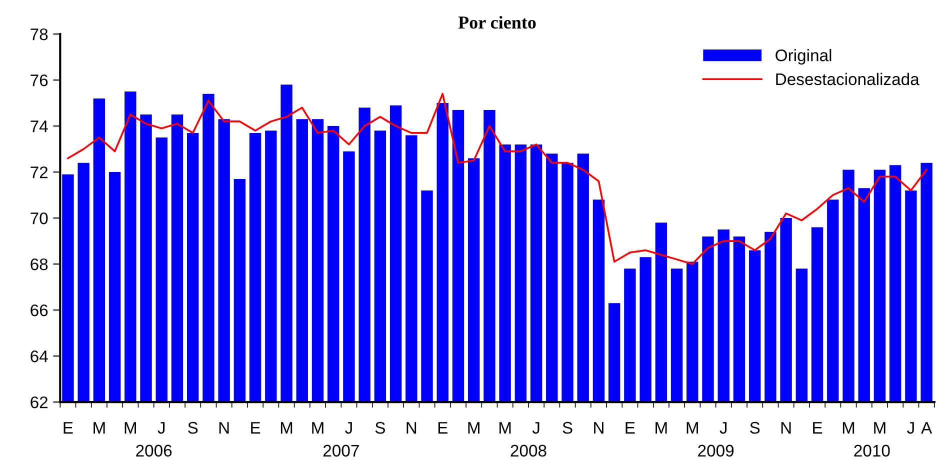  Describe the element at coordinates (39, 172) in the screenshot. I see `y-tick-label: 72` at that location.